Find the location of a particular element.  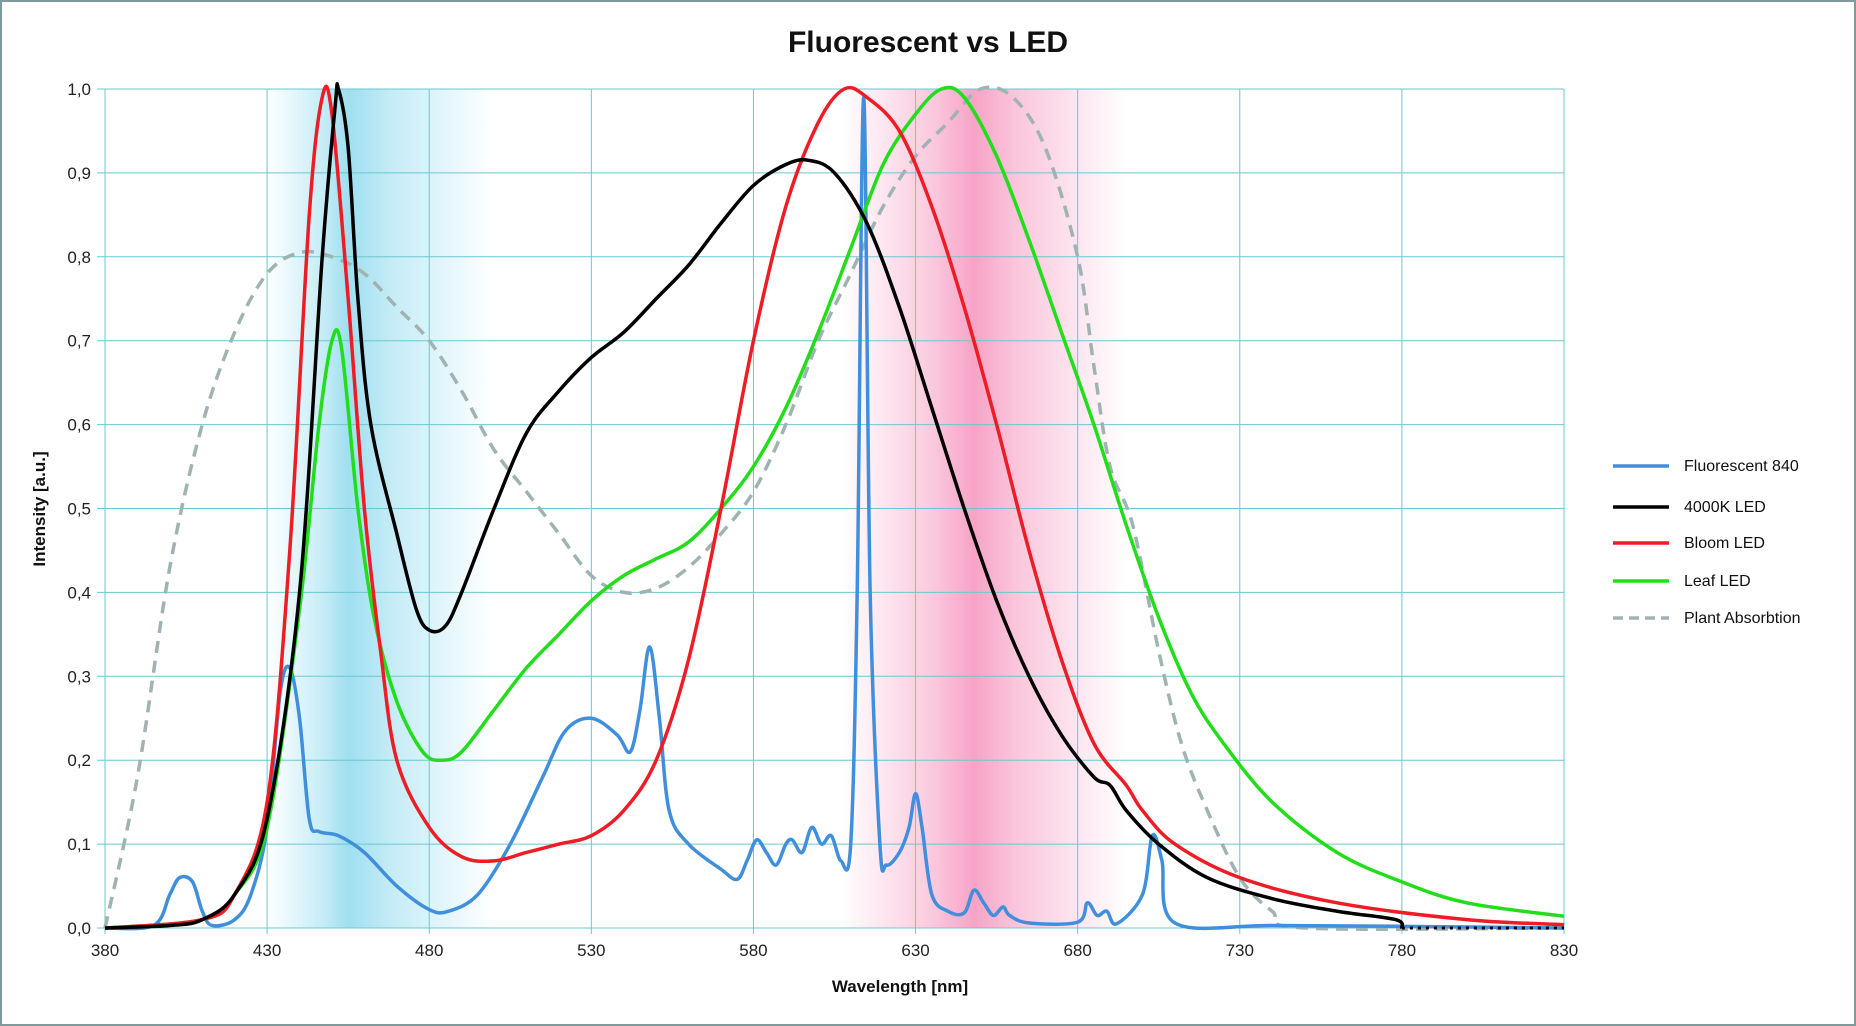

legend-item-bloom-led: Bloom LED is located at coordinates (1689, 543).